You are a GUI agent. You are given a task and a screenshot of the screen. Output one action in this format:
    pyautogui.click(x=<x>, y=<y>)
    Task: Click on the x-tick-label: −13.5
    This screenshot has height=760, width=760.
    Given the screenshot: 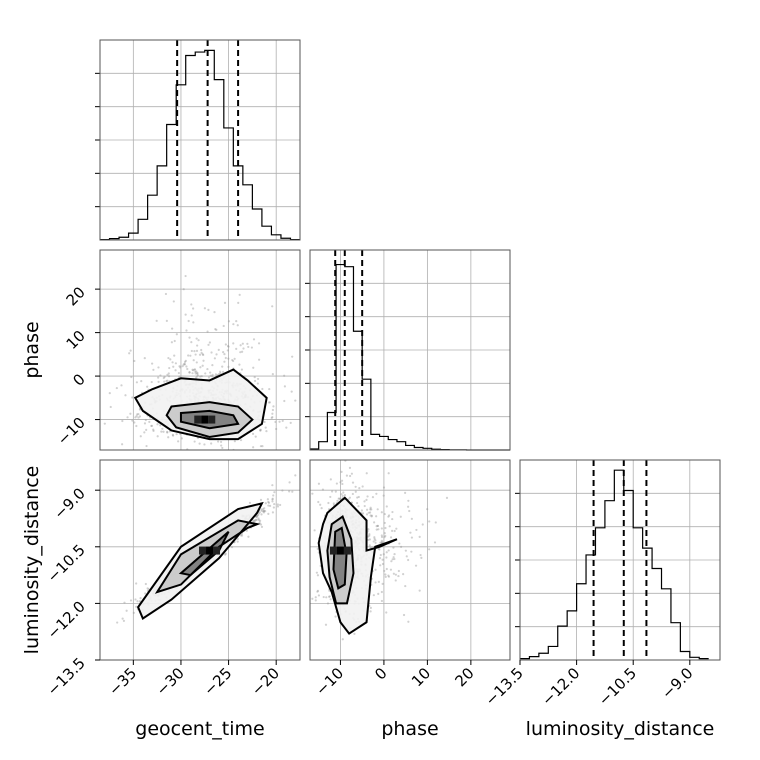 What is the action you would take?
    pyautogui.click(x=504, y=686)
    